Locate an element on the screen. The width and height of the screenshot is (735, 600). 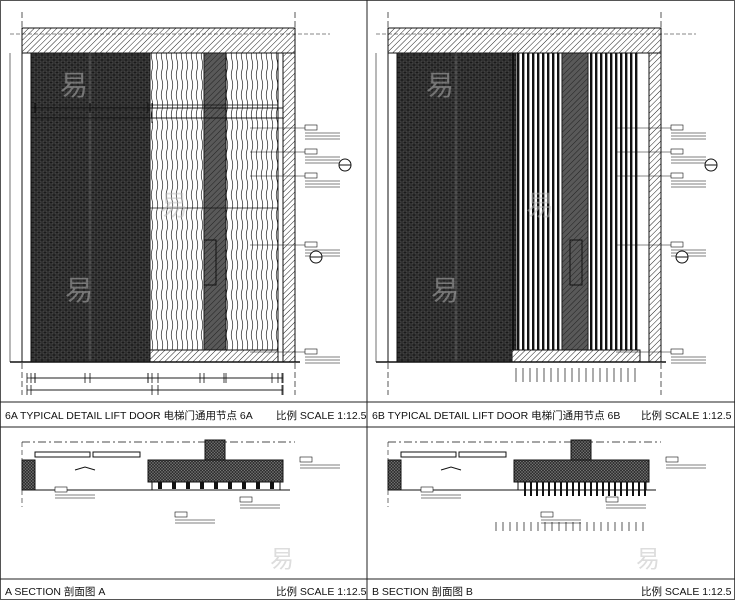
panel-title-a: A SECTION 剖面图 A is located at coordinates (55, 592).